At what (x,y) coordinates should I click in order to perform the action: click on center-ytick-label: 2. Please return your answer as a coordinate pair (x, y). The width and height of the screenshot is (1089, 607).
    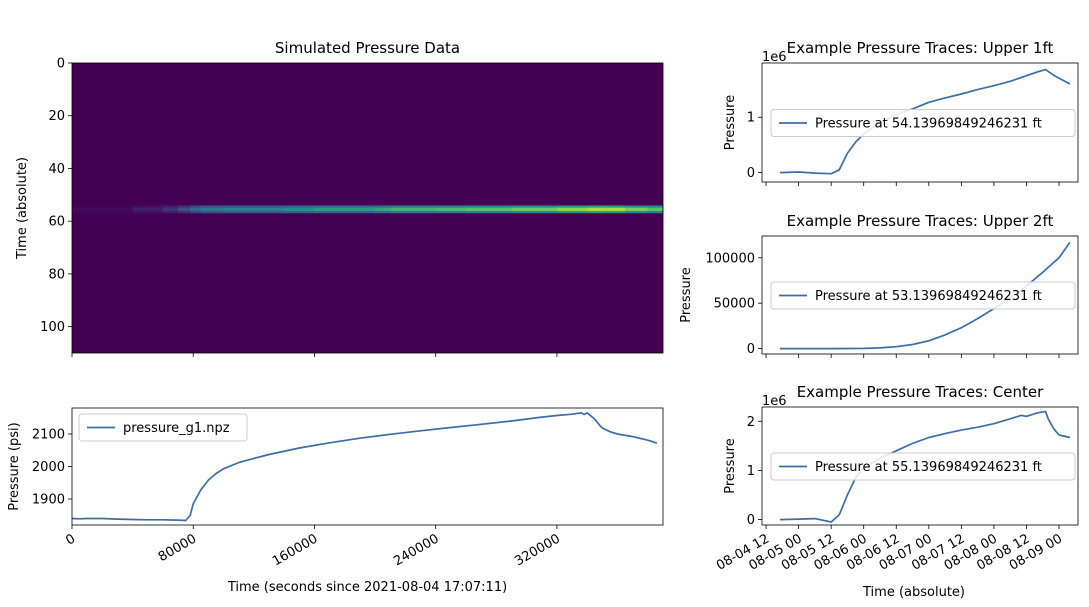
    Looking at the image, I should click on (751, 422).